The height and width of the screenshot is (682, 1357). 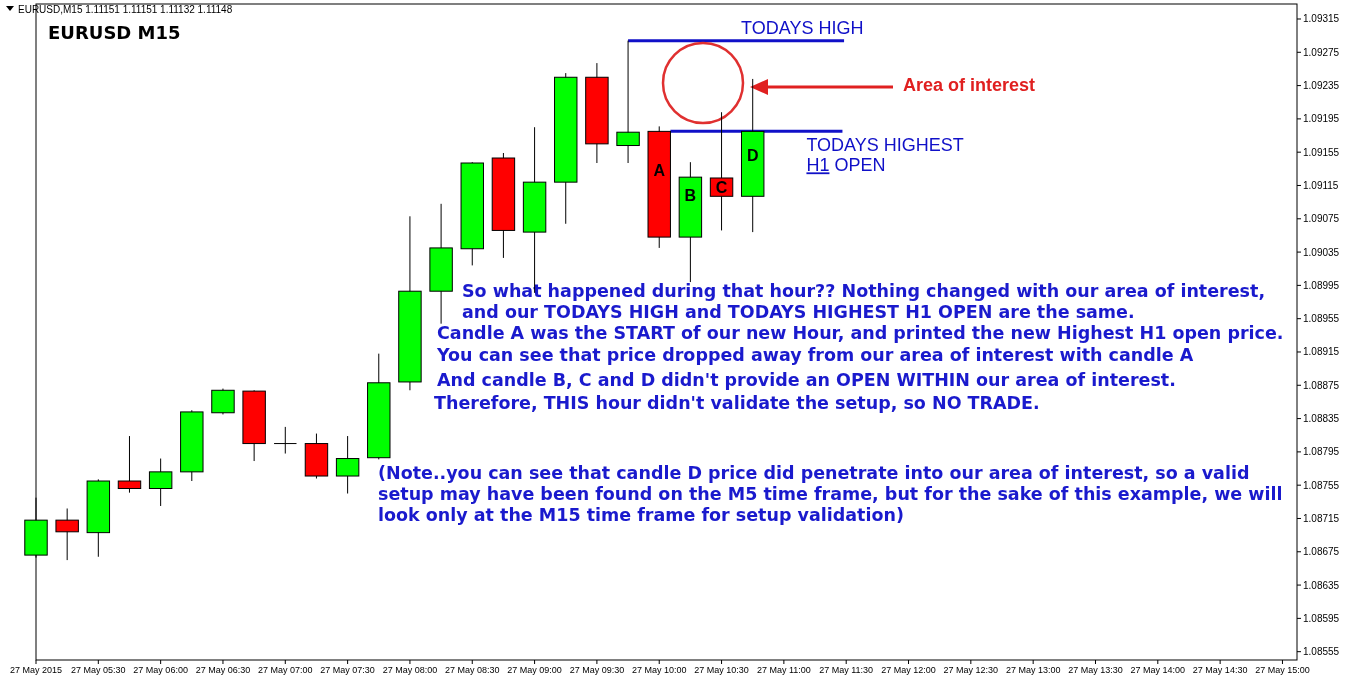 I want to click on x-tick-label: 27 May 07:00, so click(x=285, y=670).